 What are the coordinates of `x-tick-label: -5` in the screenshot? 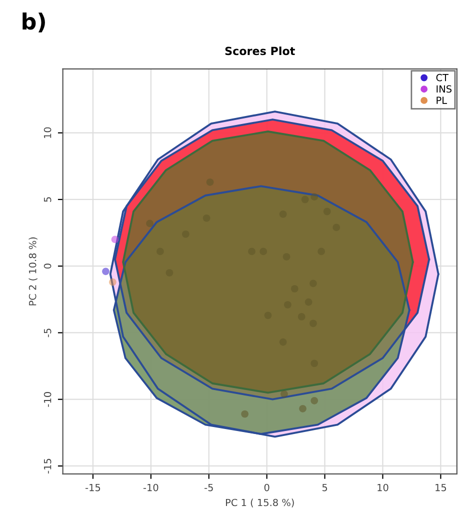 It's located at (208, 488).